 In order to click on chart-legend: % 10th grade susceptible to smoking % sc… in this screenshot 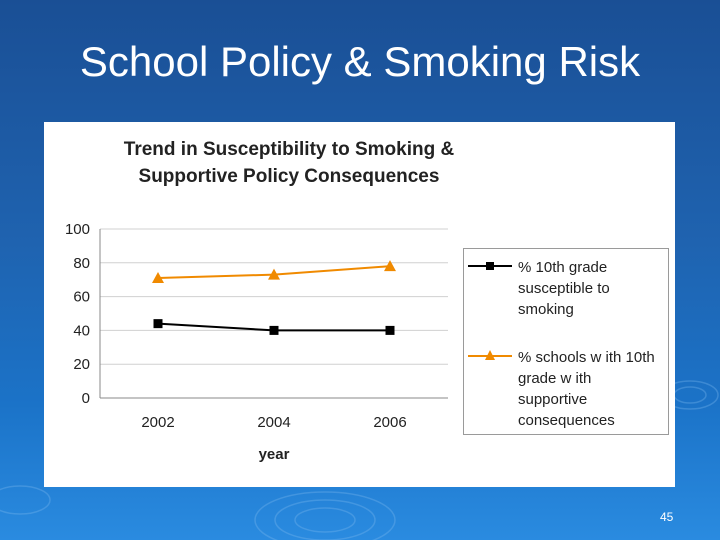, I will do `click(566, 341)`.